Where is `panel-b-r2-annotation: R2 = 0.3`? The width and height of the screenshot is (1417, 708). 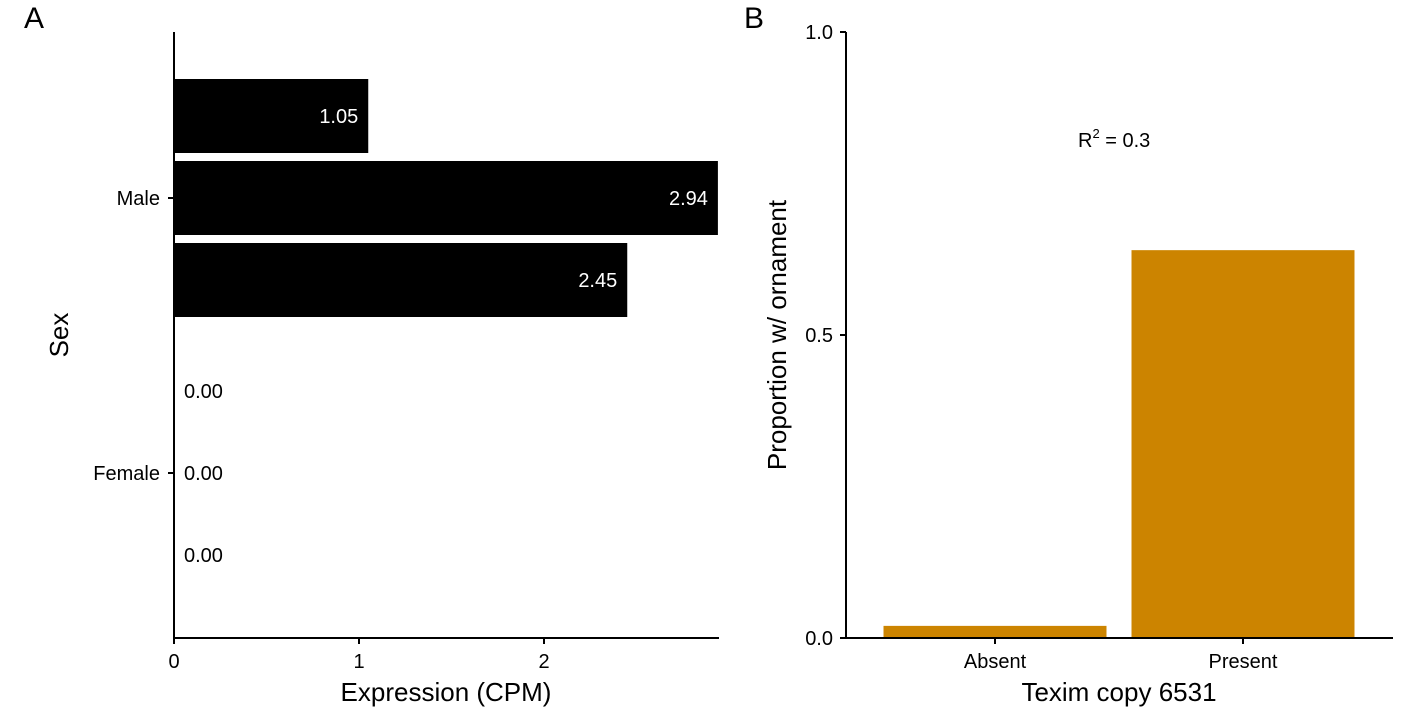
panel-b-r2-annotation: R2 = 0.3 is located at coordinates (1114, 139).